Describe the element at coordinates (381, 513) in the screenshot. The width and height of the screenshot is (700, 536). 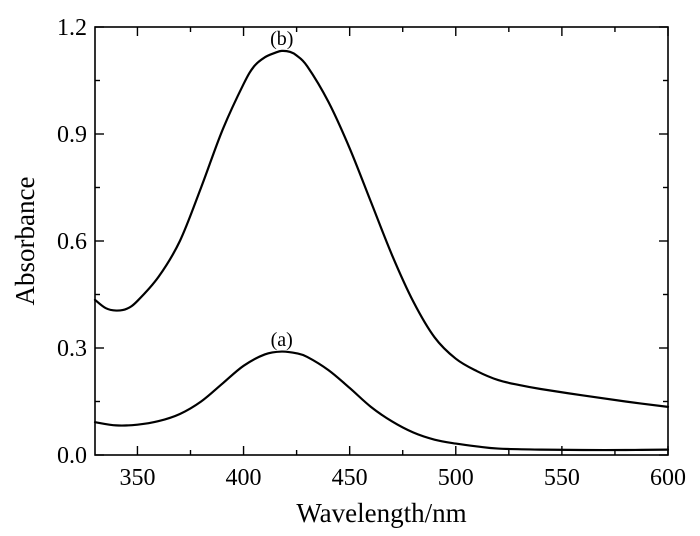
I see `x-axis-title: Wavelength/nm` at that location.